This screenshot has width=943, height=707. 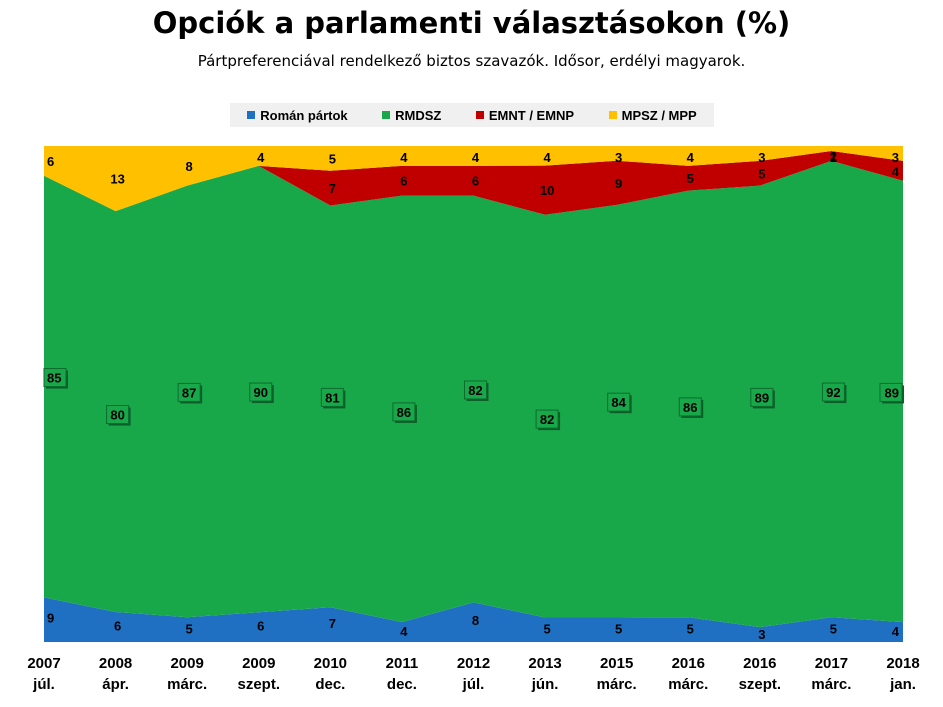 What do you see at coordinates (330, 663) in the screenshot?
I see `x-tick-label-year: 2010` at bounding box center [330, 663].